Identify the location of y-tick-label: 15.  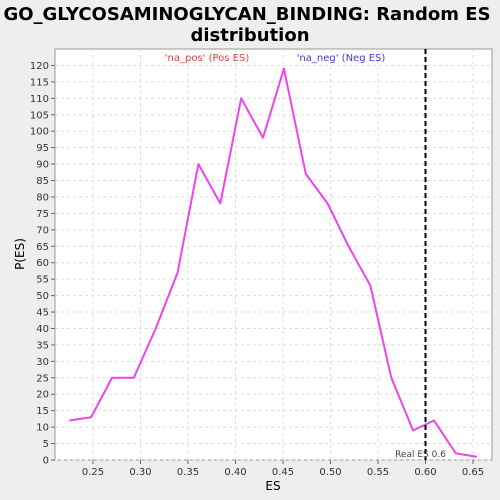
(42, 411).